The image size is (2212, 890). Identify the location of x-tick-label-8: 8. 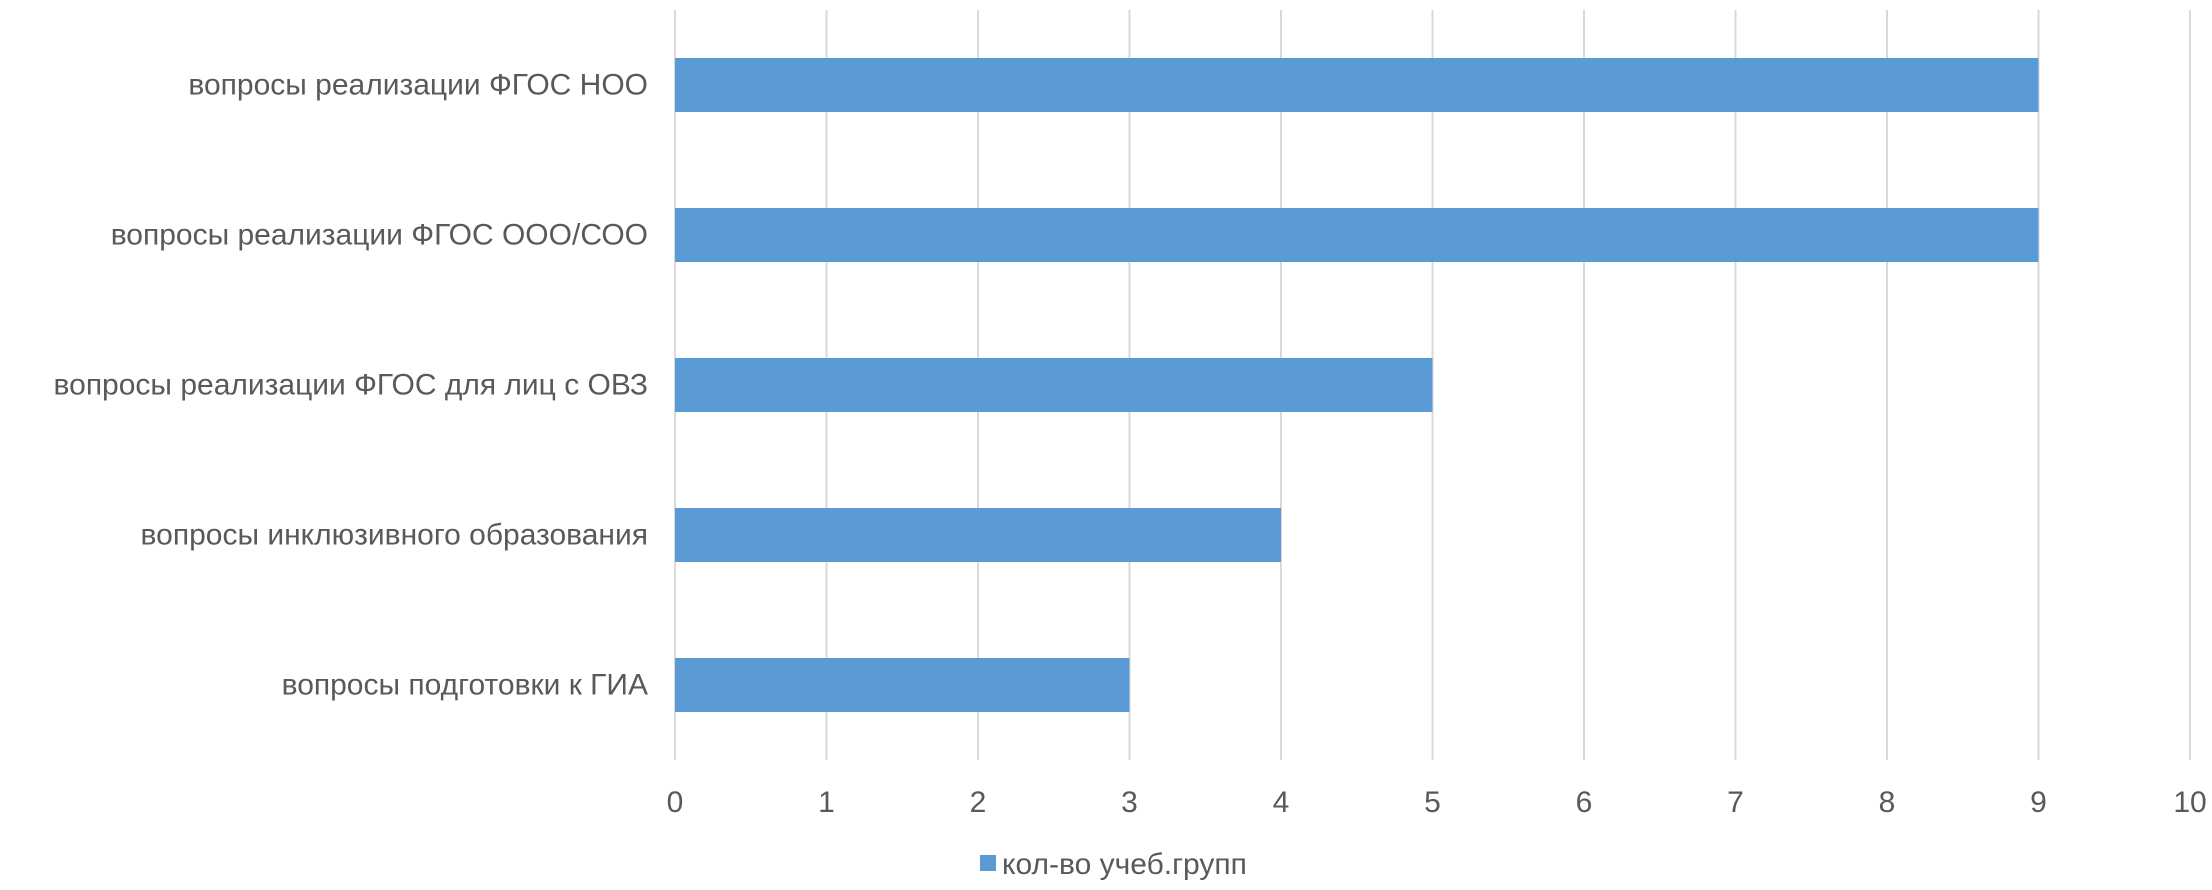
(1887, 802).